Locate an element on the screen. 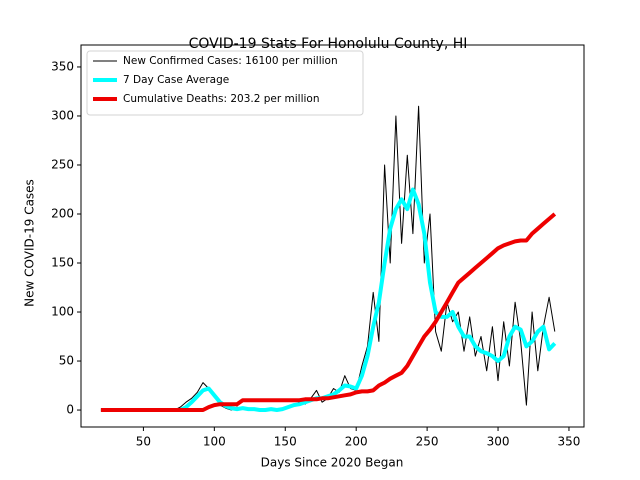 The image size is (640, 480). legend-label: 7 Day Case Average is located at coordinates (176, 80).